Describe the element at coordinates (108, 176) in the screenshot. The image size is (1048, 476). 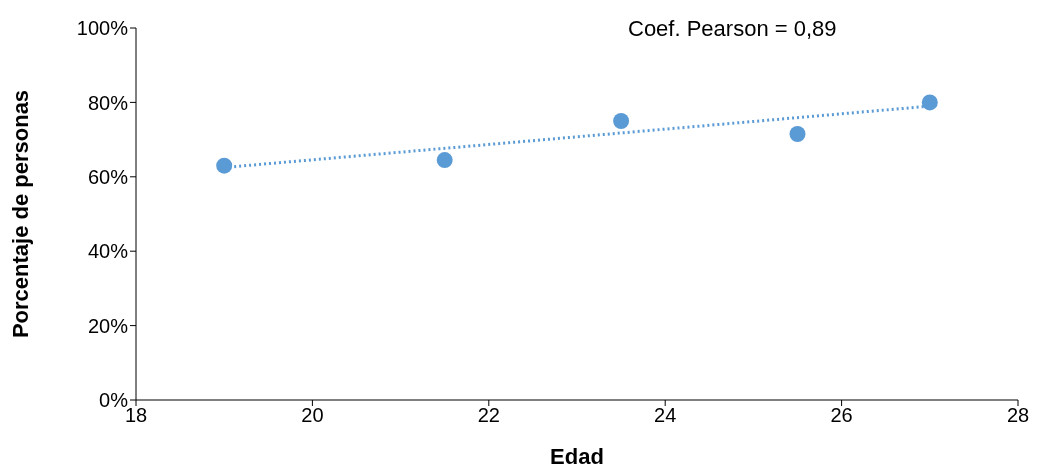
I see `y-tick-label: 60%` at that location.